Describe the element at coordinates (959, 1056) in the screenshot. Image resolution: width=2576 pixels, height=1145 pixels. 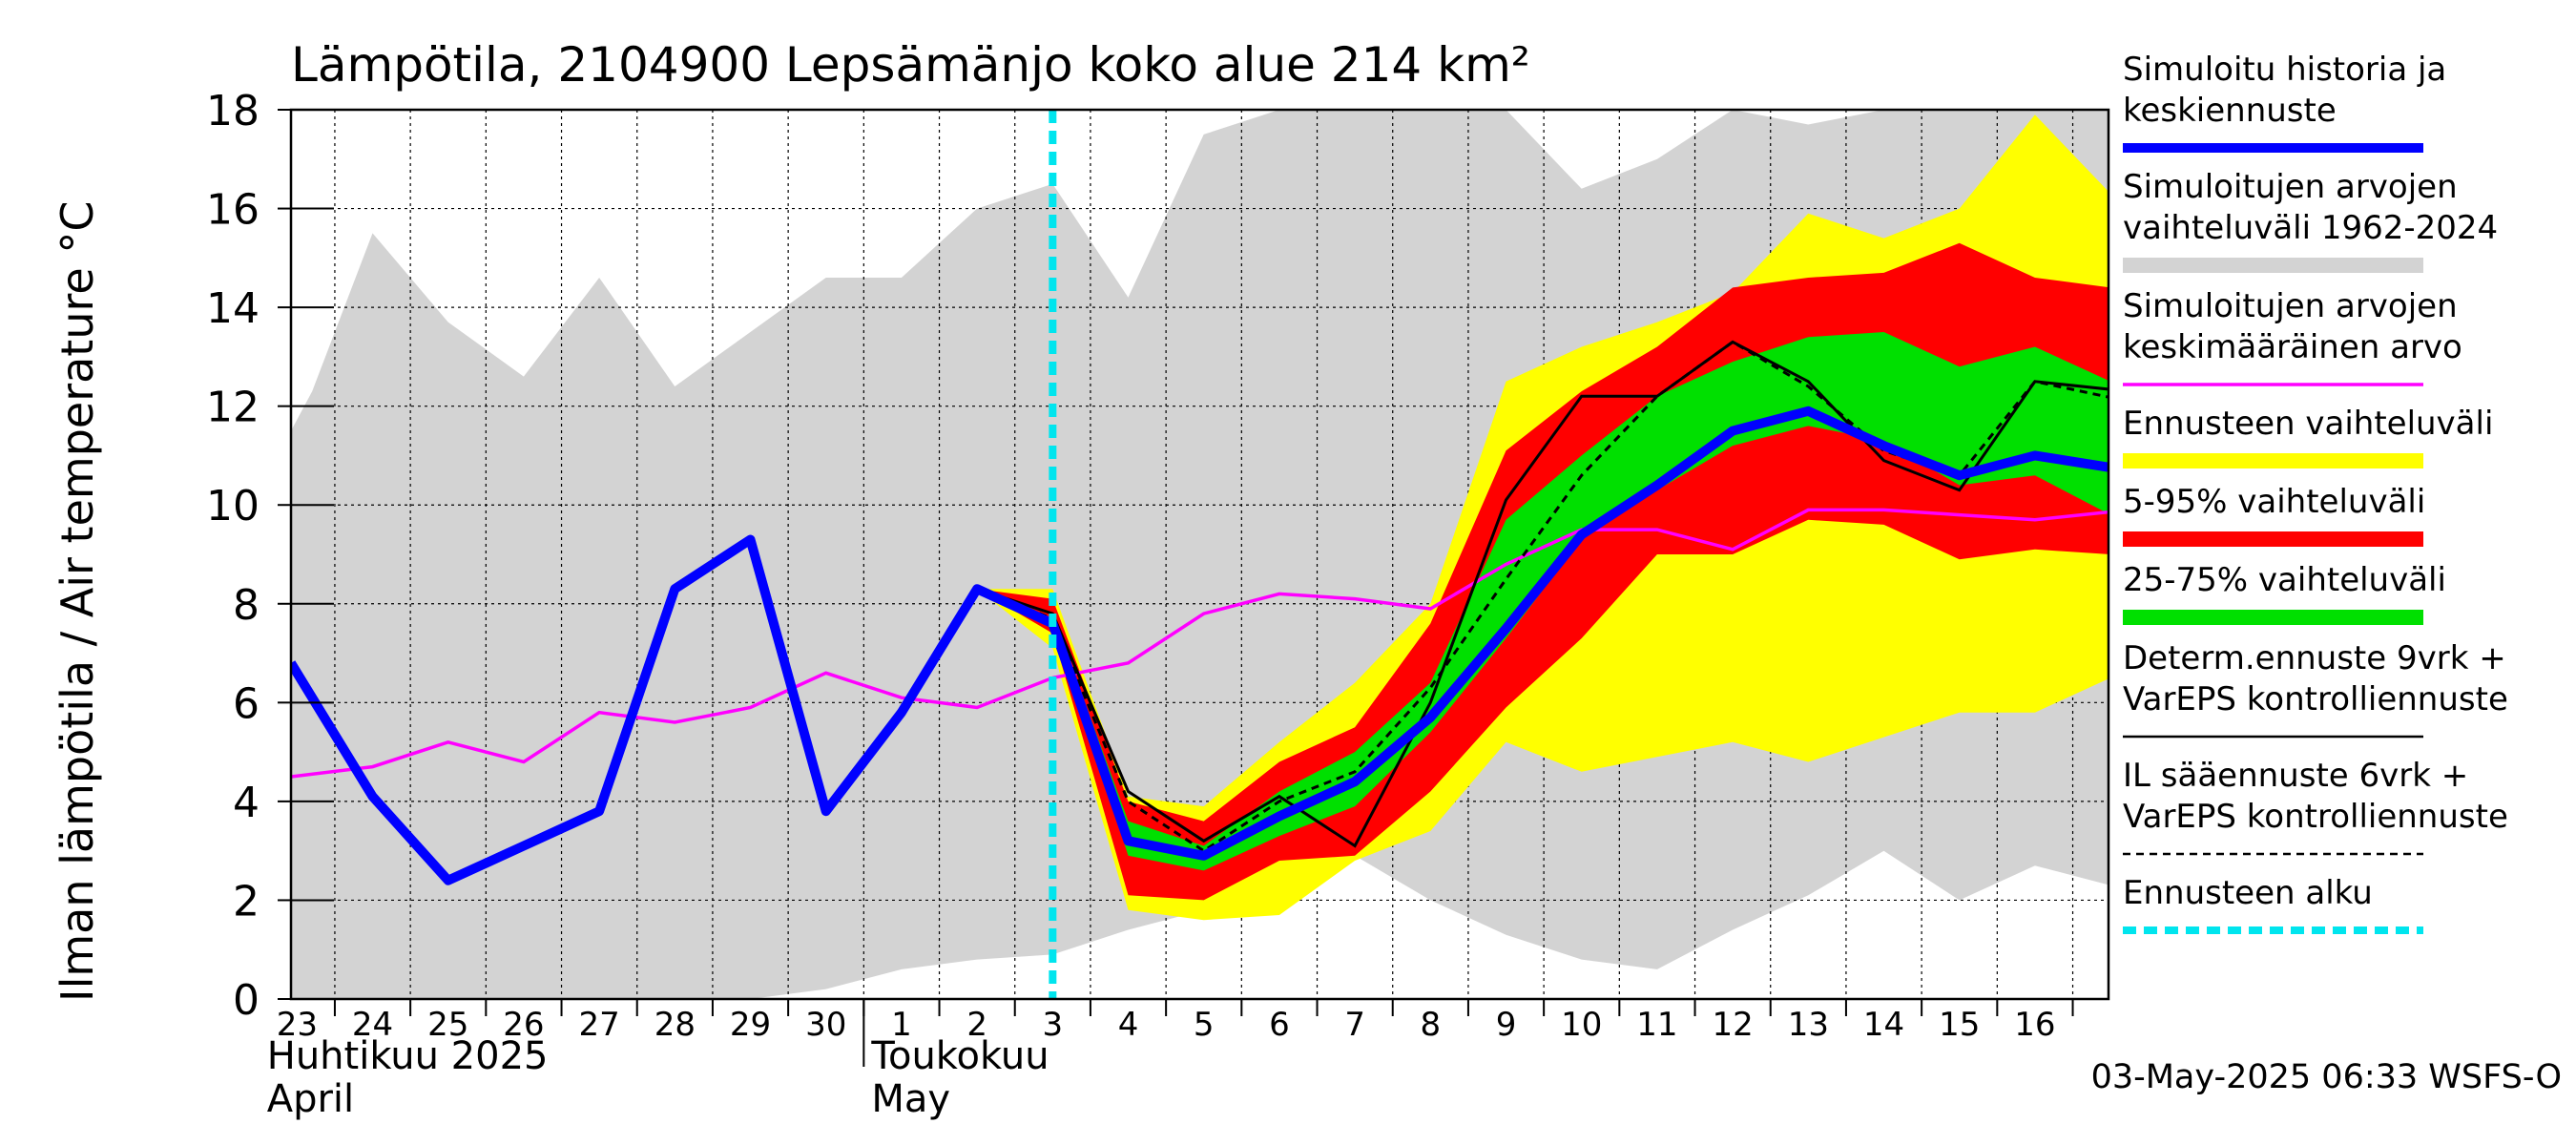
I see `month-label-fi: Toukokuu` at that location.